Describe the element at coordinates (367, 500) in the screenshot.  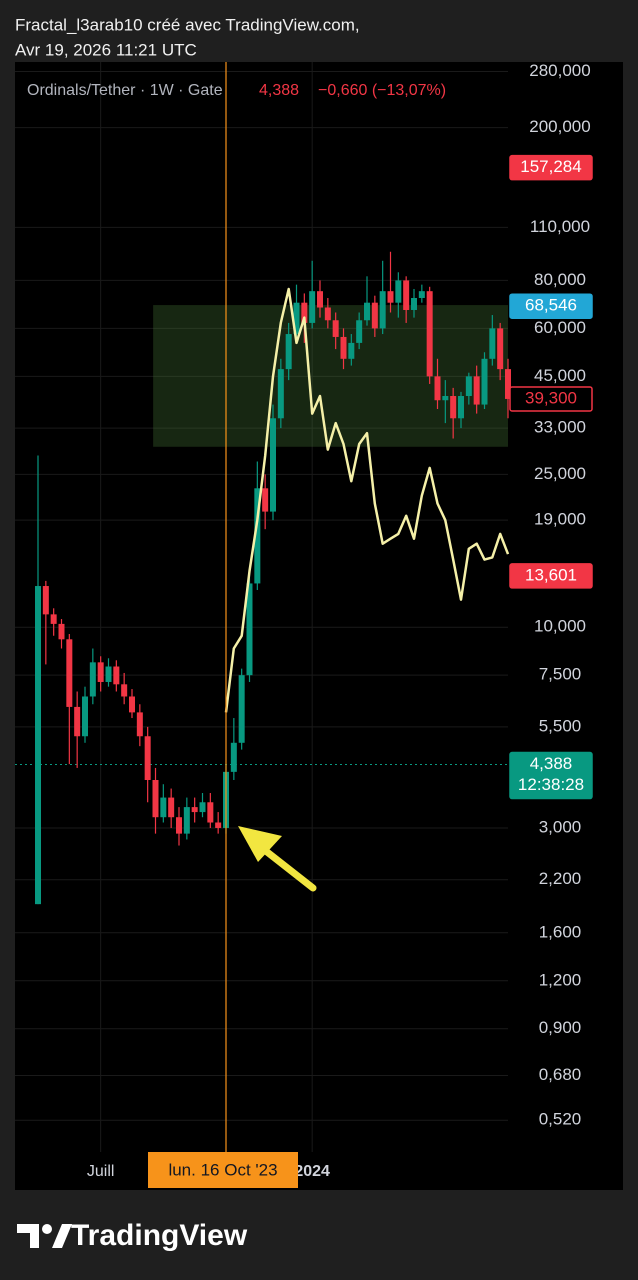
I see `overlay-line` at that location.